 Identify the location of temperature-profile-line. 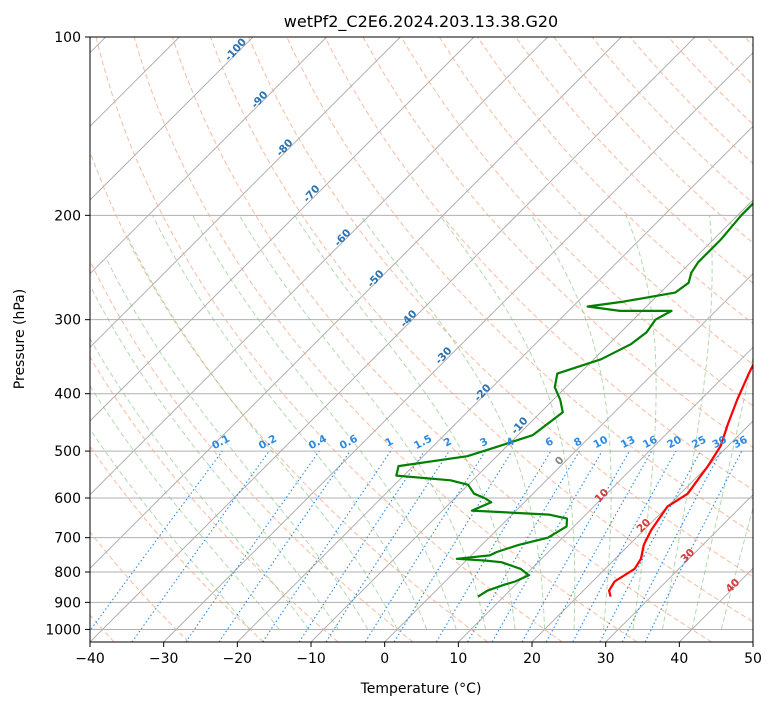
(680, 479).